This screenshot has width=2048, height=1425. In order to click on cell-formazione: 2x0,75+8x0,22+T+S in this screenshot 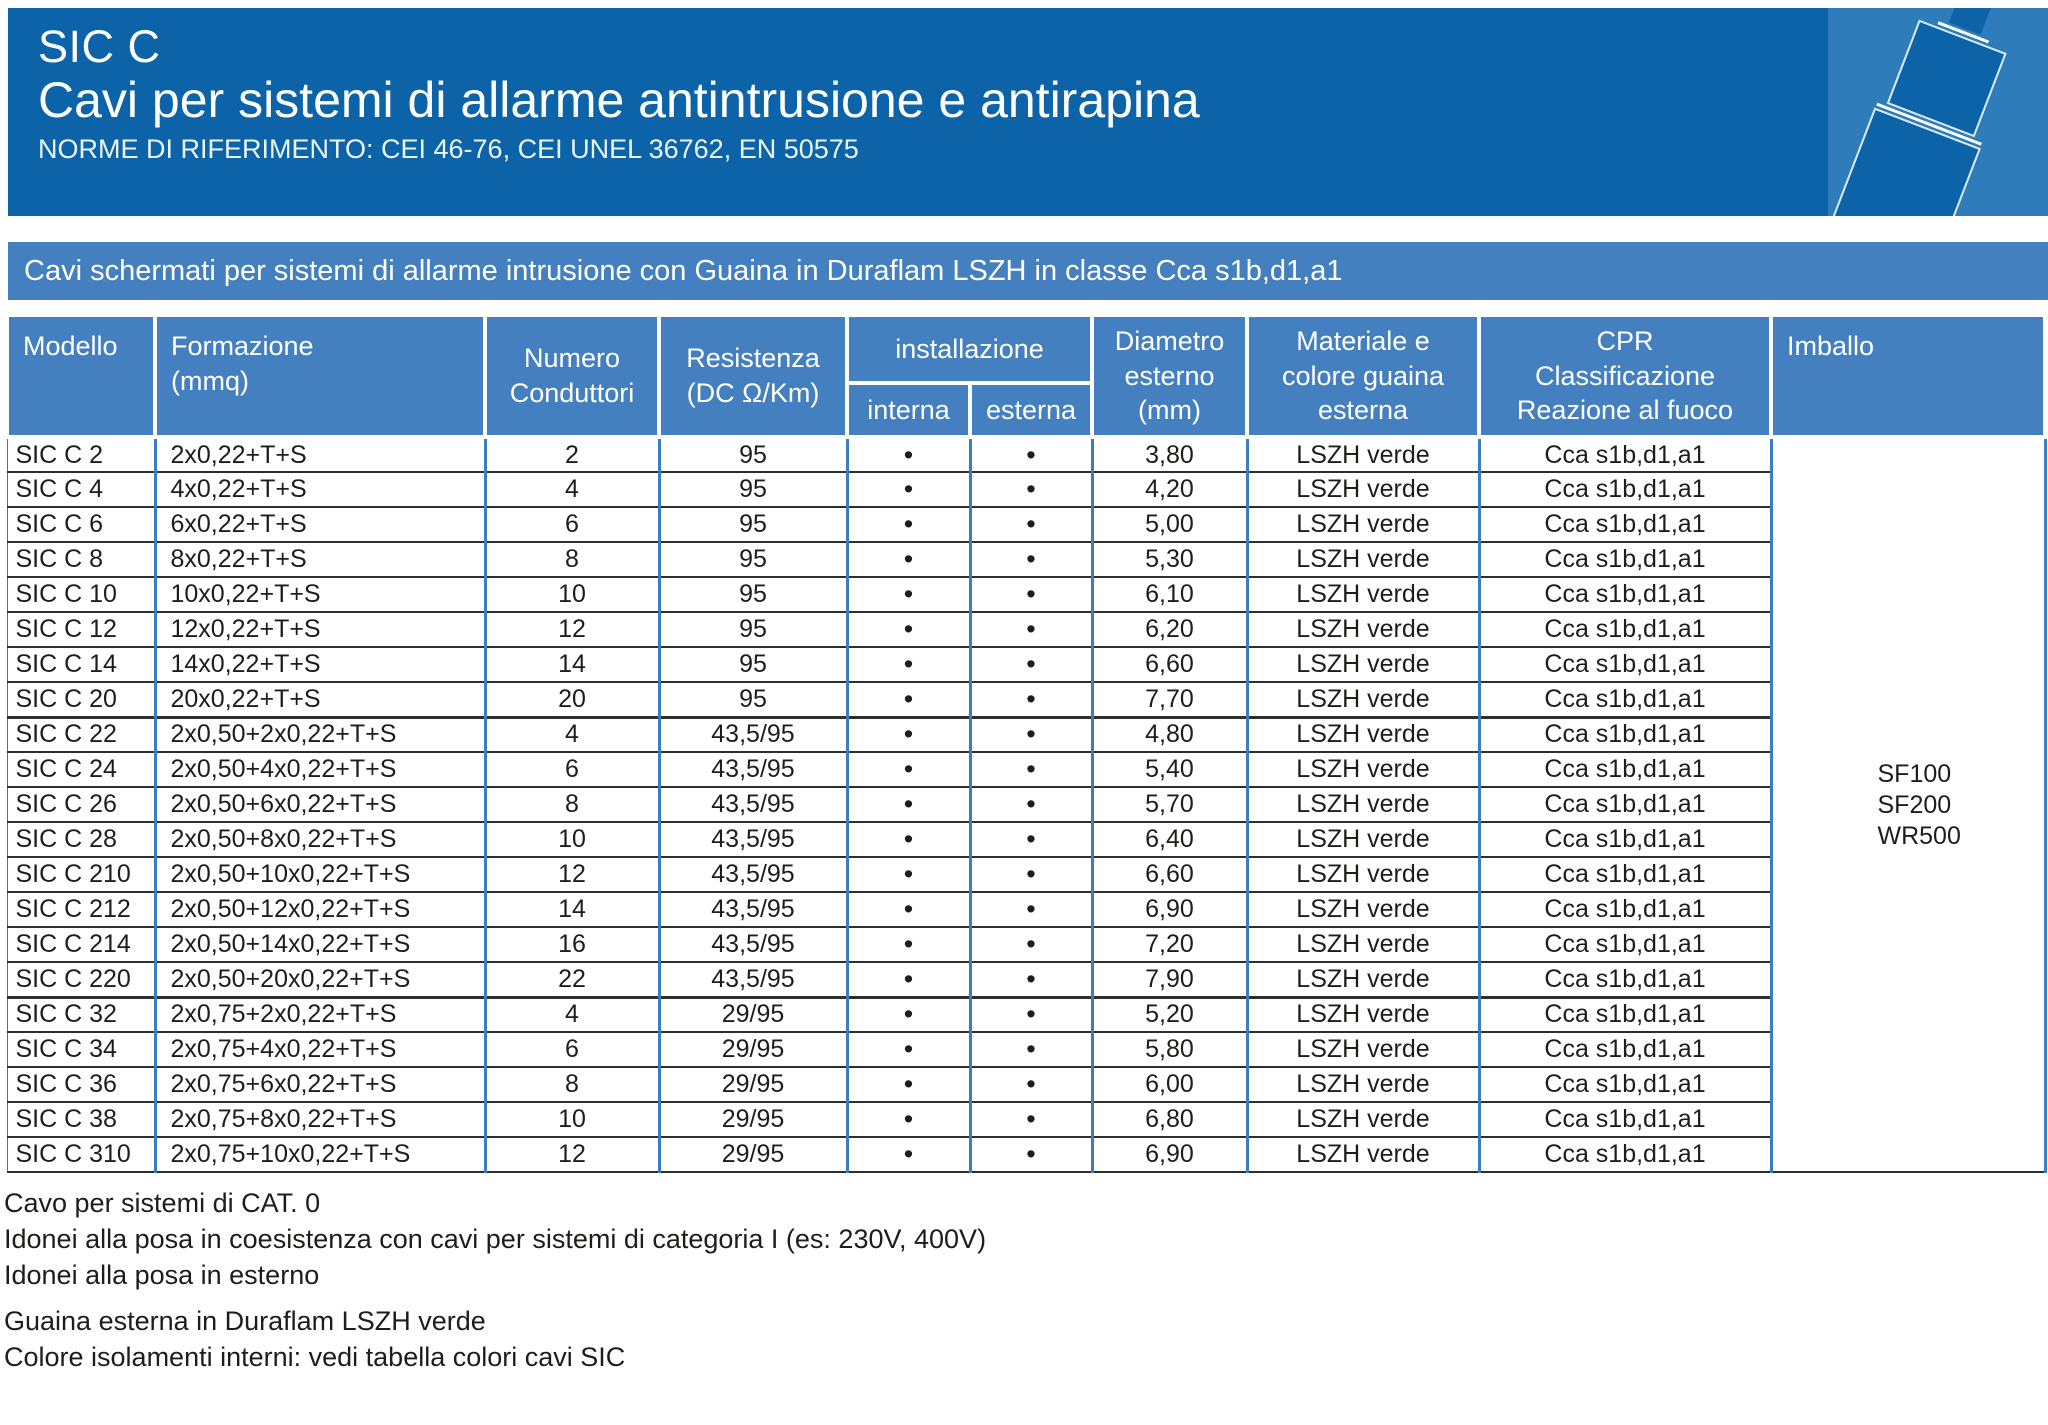, I will do `click(319, 1119)`.